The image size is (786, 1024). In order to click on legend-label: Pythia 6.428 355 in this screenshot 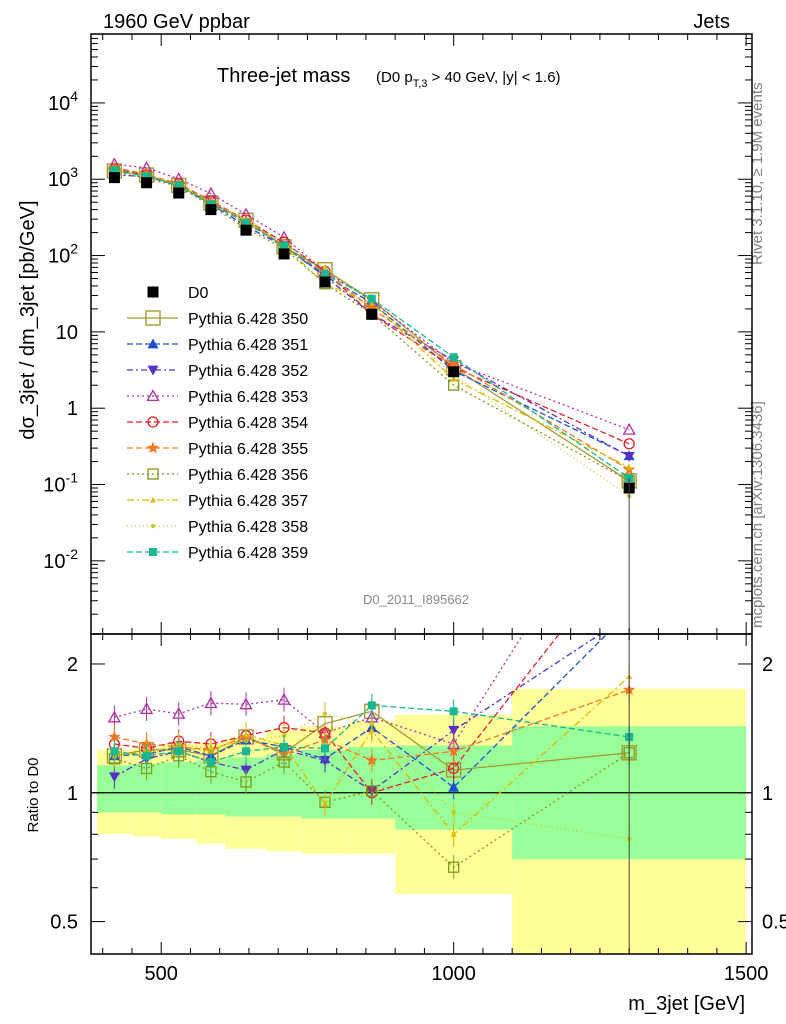, I will do `click(248, 449)`.